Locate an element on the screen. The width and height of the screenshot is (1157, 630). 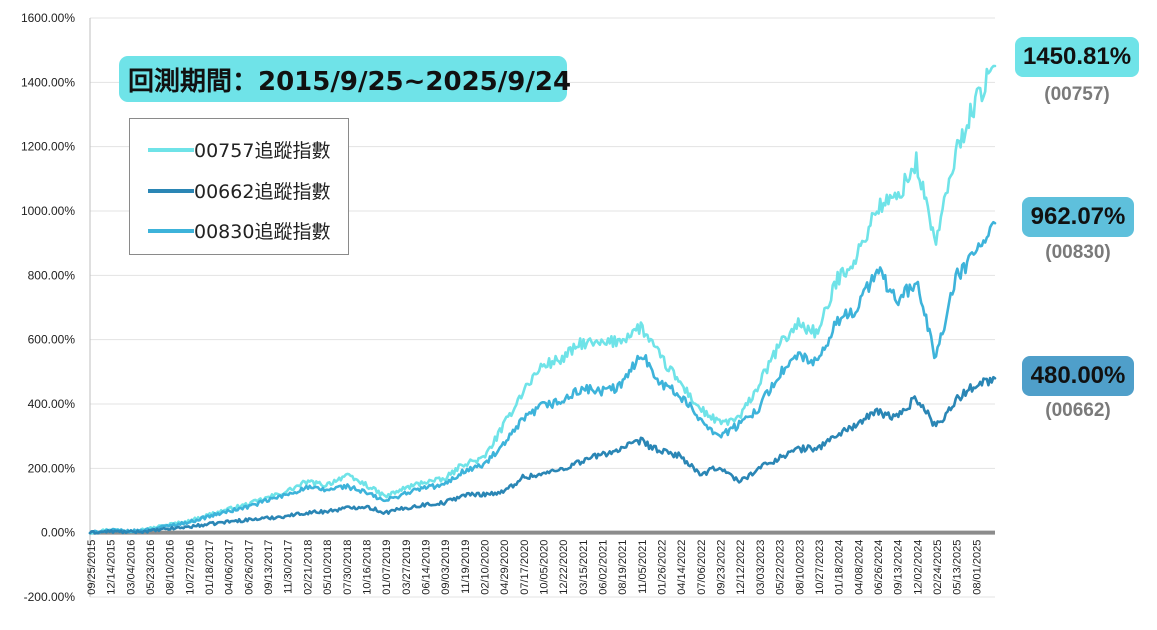
x-tick-label: 01/26/2022 is located at coordinates (663, 567).